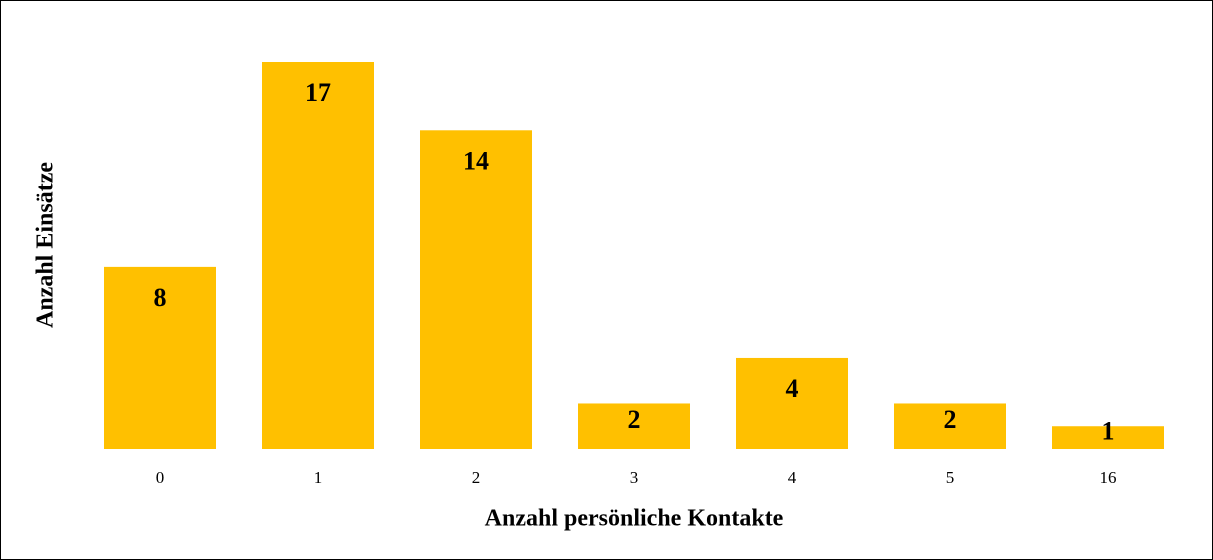 The image size is (1213, 560). I want to click on x-tick-label: 4, so click(792, 477).